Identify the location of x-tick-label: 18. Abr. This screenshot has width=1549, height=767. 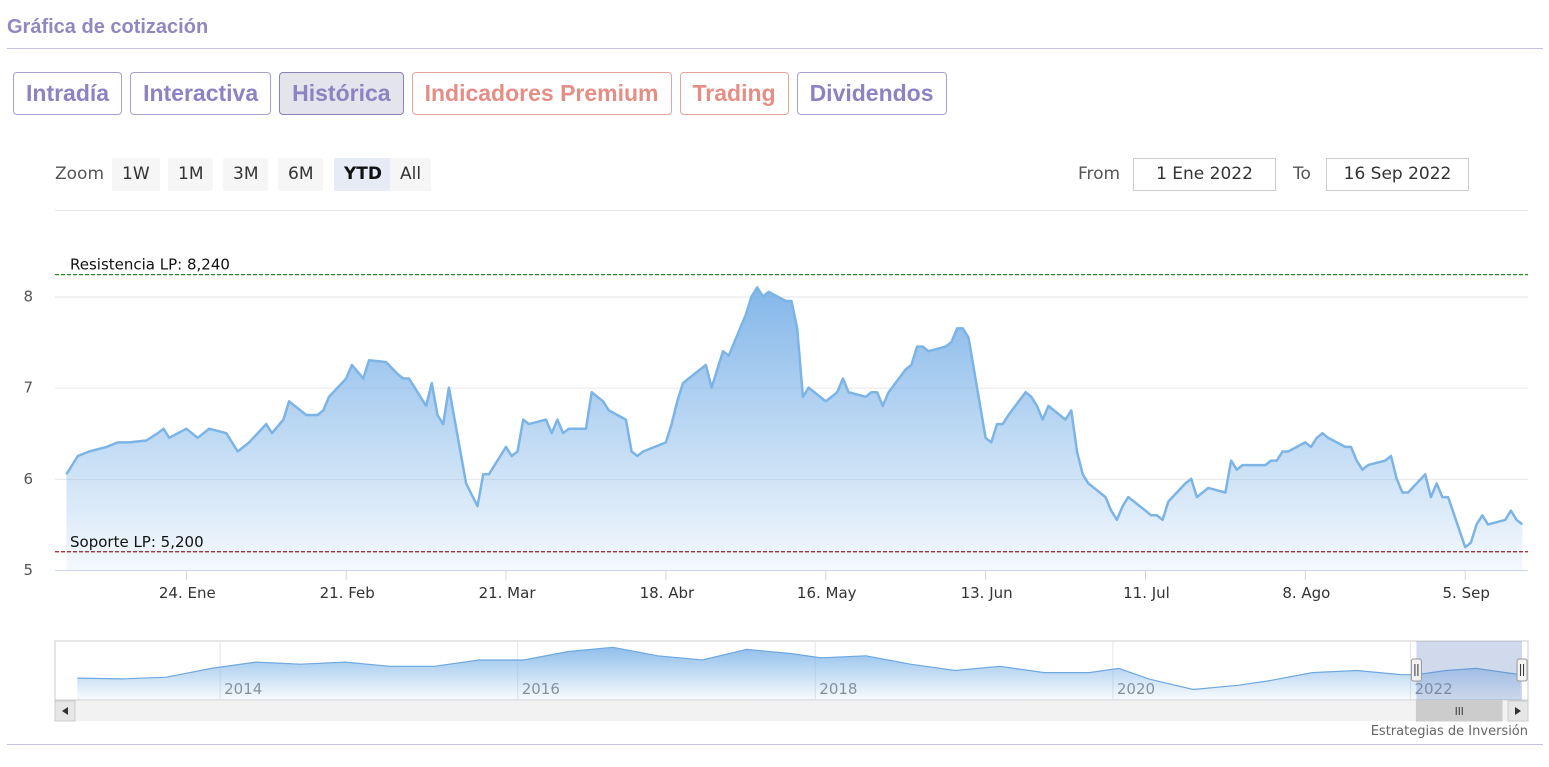
(667, 593).